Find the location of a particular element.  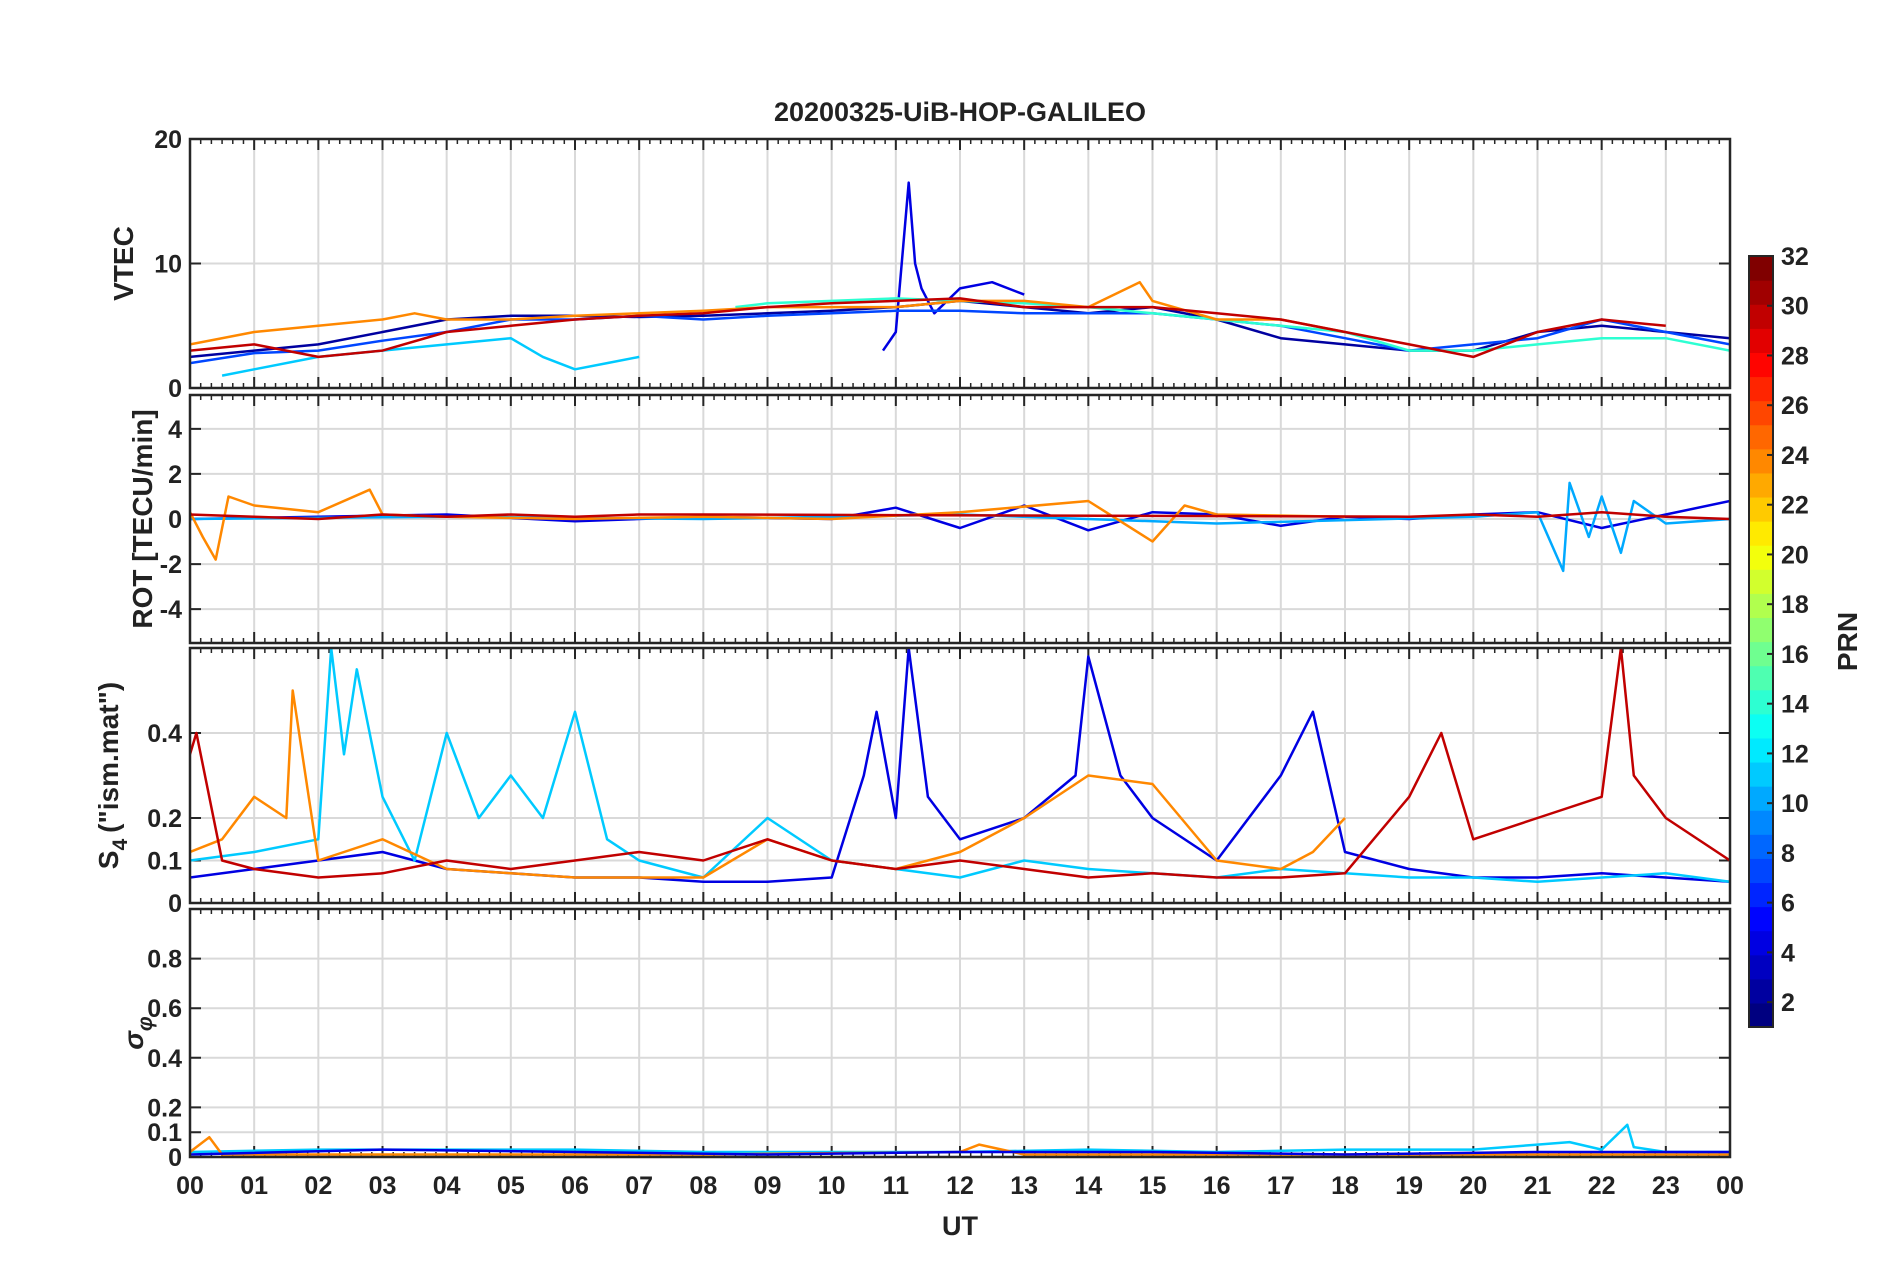

x-tick-label: 09 is located at coordinates (768, 1186).